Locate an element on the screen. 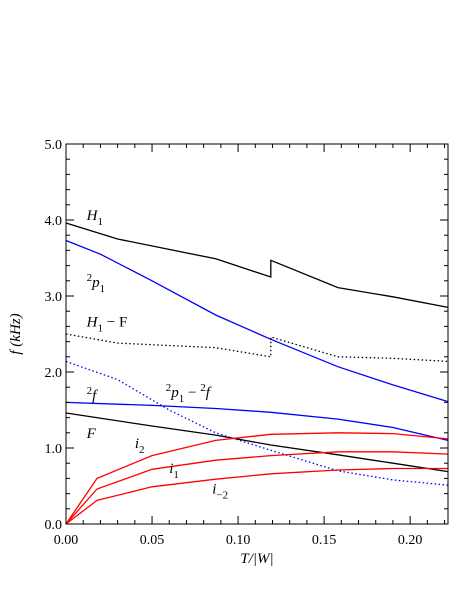  x-tick-label: 0.10 is located at coordinates (238, 540).